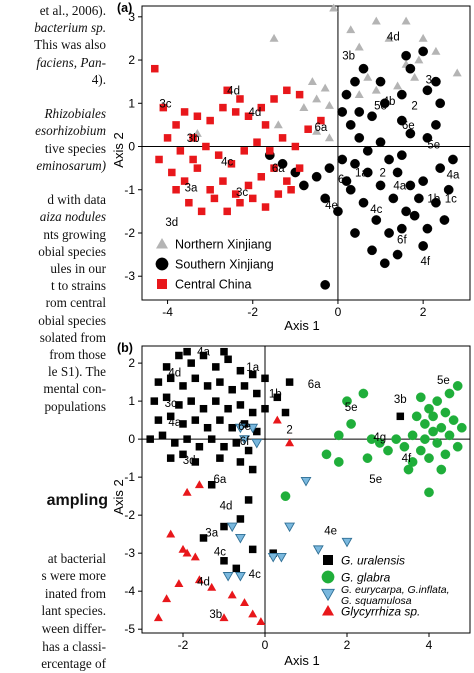  I want to click on panel-a-point-annotation: 5e, so click(433, 145).